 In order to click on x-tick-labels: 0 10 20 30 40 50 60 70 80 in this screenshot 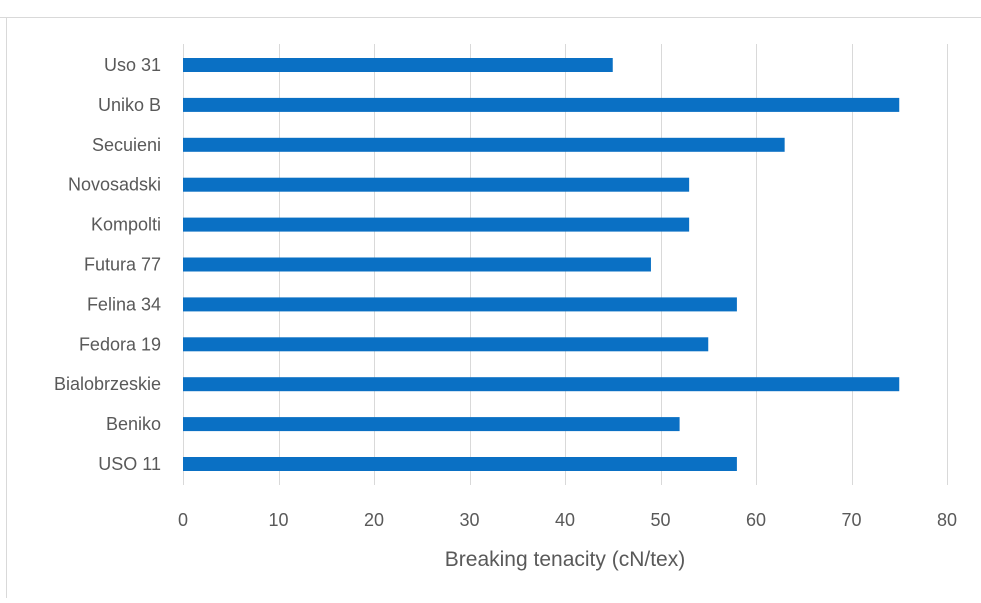, I will do `click(567, 520)`.